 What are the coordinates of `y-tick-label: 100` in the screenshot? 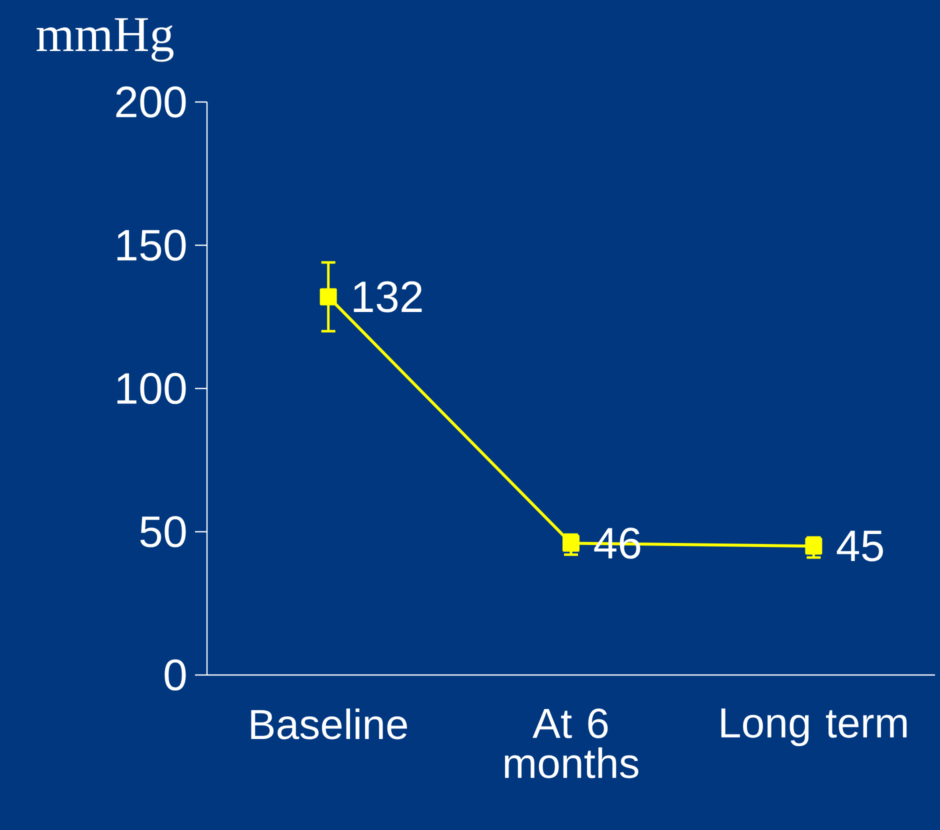 It's located at (151, 388).